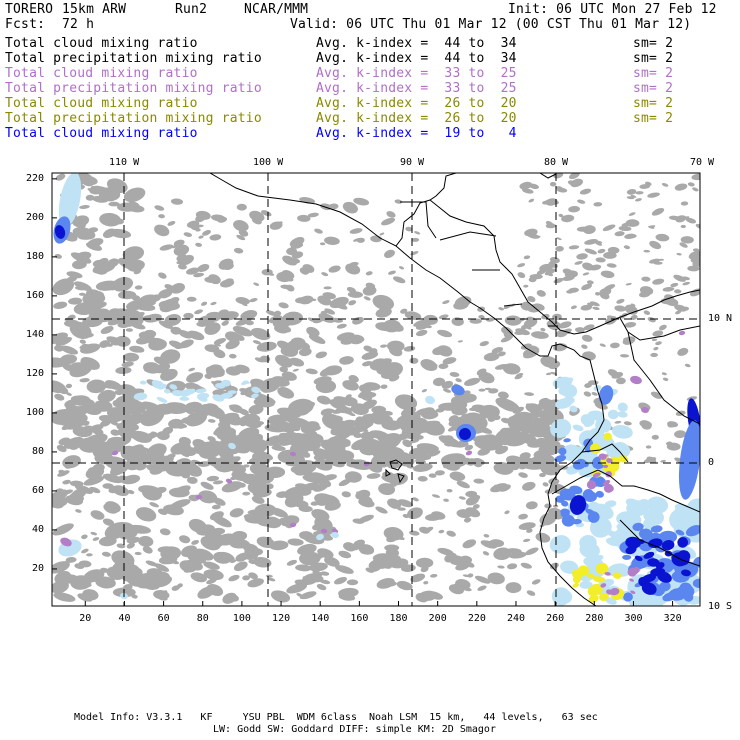  What do you see at coordinates (359, 618) in the screenshot?
I see `x-tick-label: 160` at bounding box center [359, 618].